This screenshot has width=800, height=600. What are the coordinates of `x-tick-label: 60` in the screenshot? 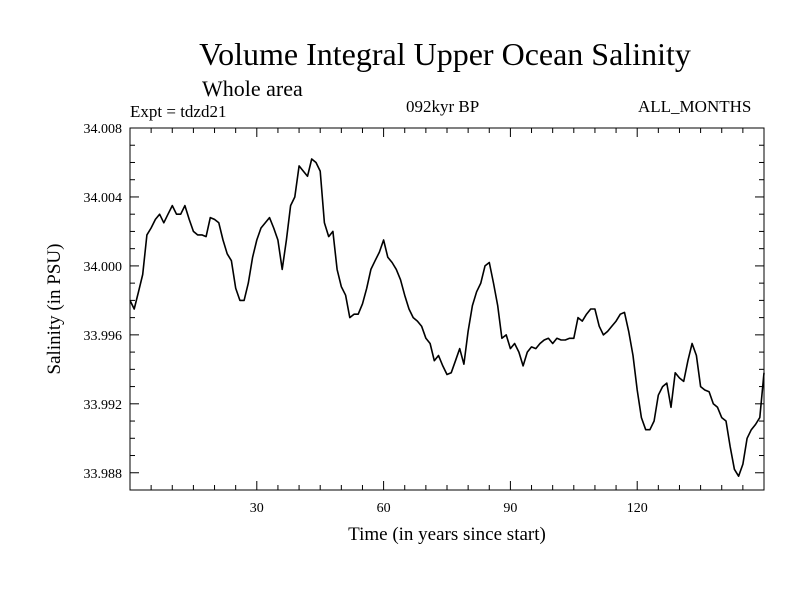 It's located at (384, 508).